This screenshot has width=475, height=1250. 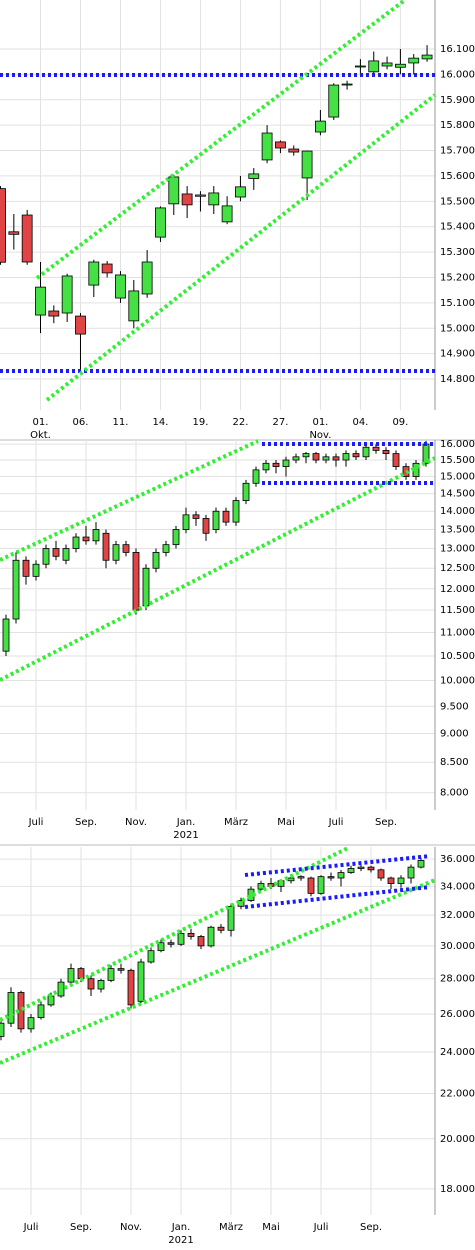 I want to click on y-tick-label: 18.000, so click(x=457, y=1189).